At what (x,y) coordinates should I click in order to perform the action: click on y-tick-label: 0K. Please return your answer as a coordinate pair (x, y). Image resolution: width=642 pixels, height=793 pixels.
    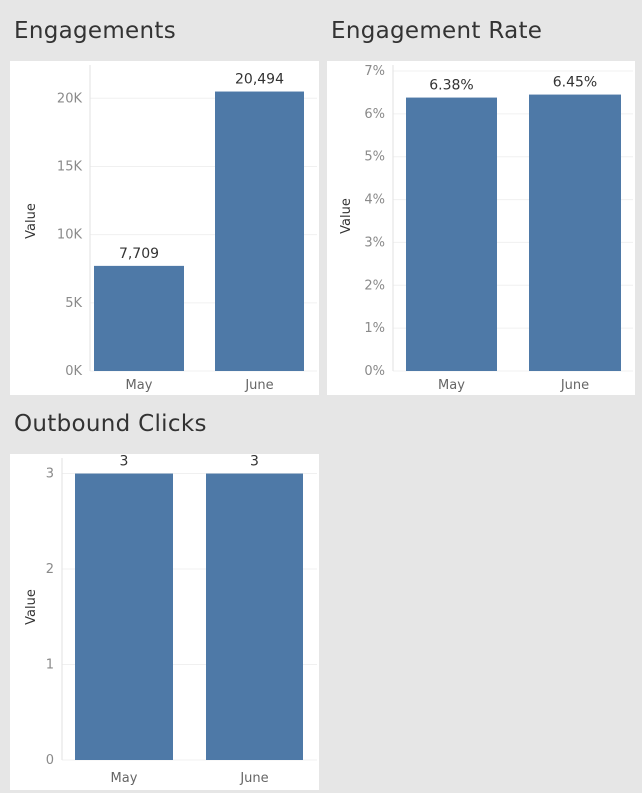
    Looking at the image, I should click on (73, 371).